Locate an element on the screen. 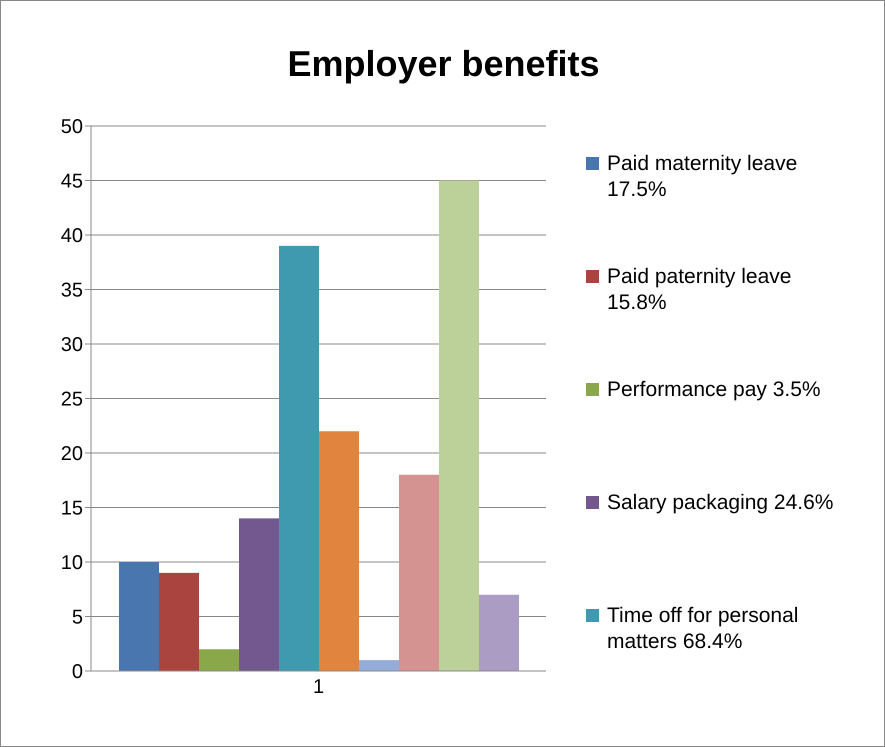 The width and height of the screenshot is (885, 747). legend-label: Performance pay 3.5% is located at coordinates (714, 390).